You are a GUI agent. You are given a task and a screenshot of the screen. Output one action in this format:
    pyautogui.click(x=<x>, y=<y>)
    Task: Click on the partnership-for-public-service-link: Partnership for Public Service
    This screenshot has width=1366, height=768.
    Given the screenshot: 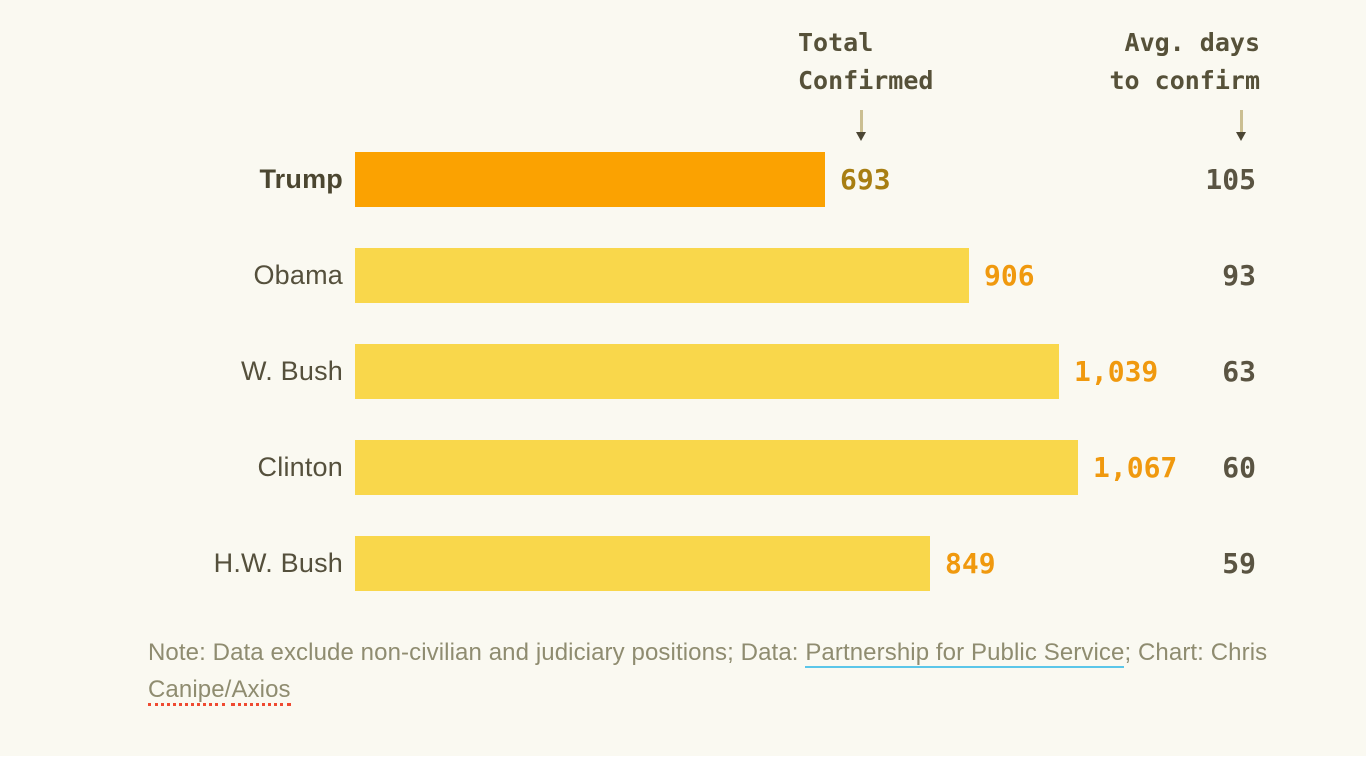 What is the action you would take?
    pyautogui.click(x=965, y=653)
    